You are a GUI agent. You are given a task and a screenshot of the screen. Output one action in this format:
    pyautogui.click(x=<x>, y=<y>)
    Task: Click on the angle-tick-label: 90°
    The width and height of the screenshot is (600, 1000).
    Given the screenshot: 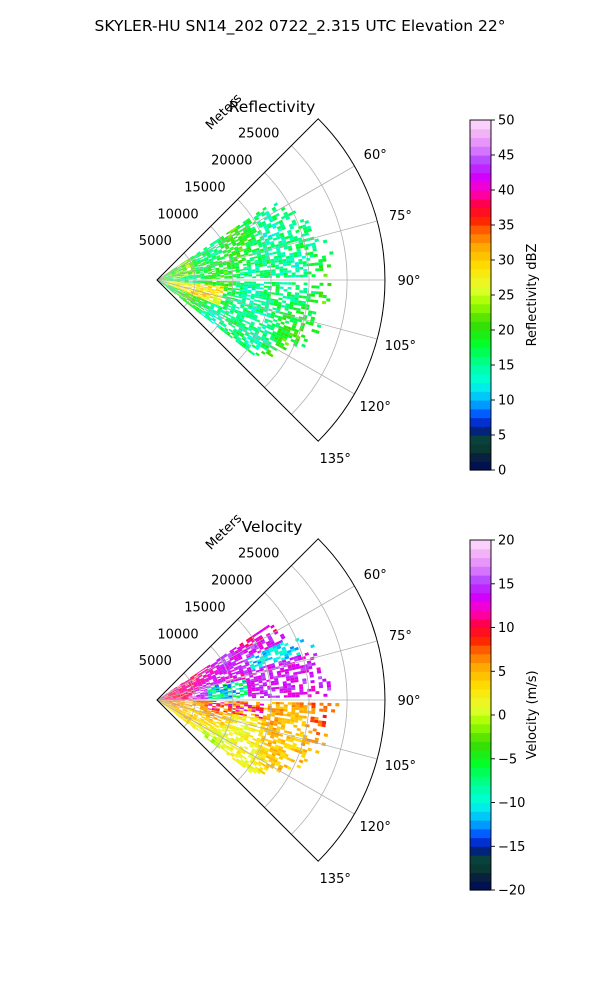 What is the action you would take?
    pyautogui.click(x=408, y=701)
    